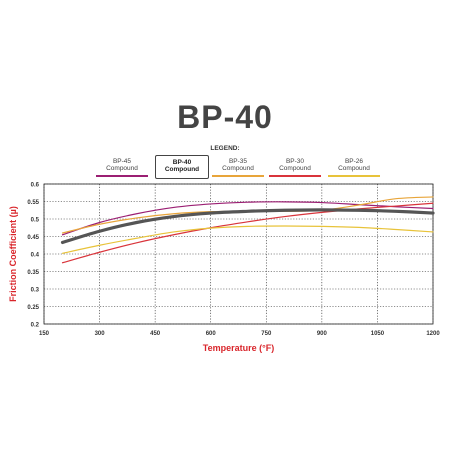  What do you see at coordinates (266, 334) in the screenshot?
I see `x-tick-label: 750` at bounding box center [266, 334].